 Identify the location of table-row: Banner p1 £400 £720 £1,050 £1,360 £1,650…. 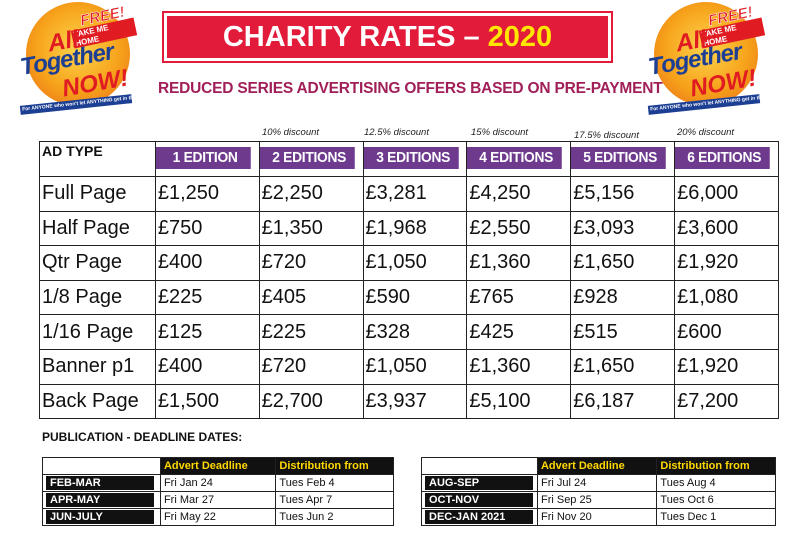
(409, 366).